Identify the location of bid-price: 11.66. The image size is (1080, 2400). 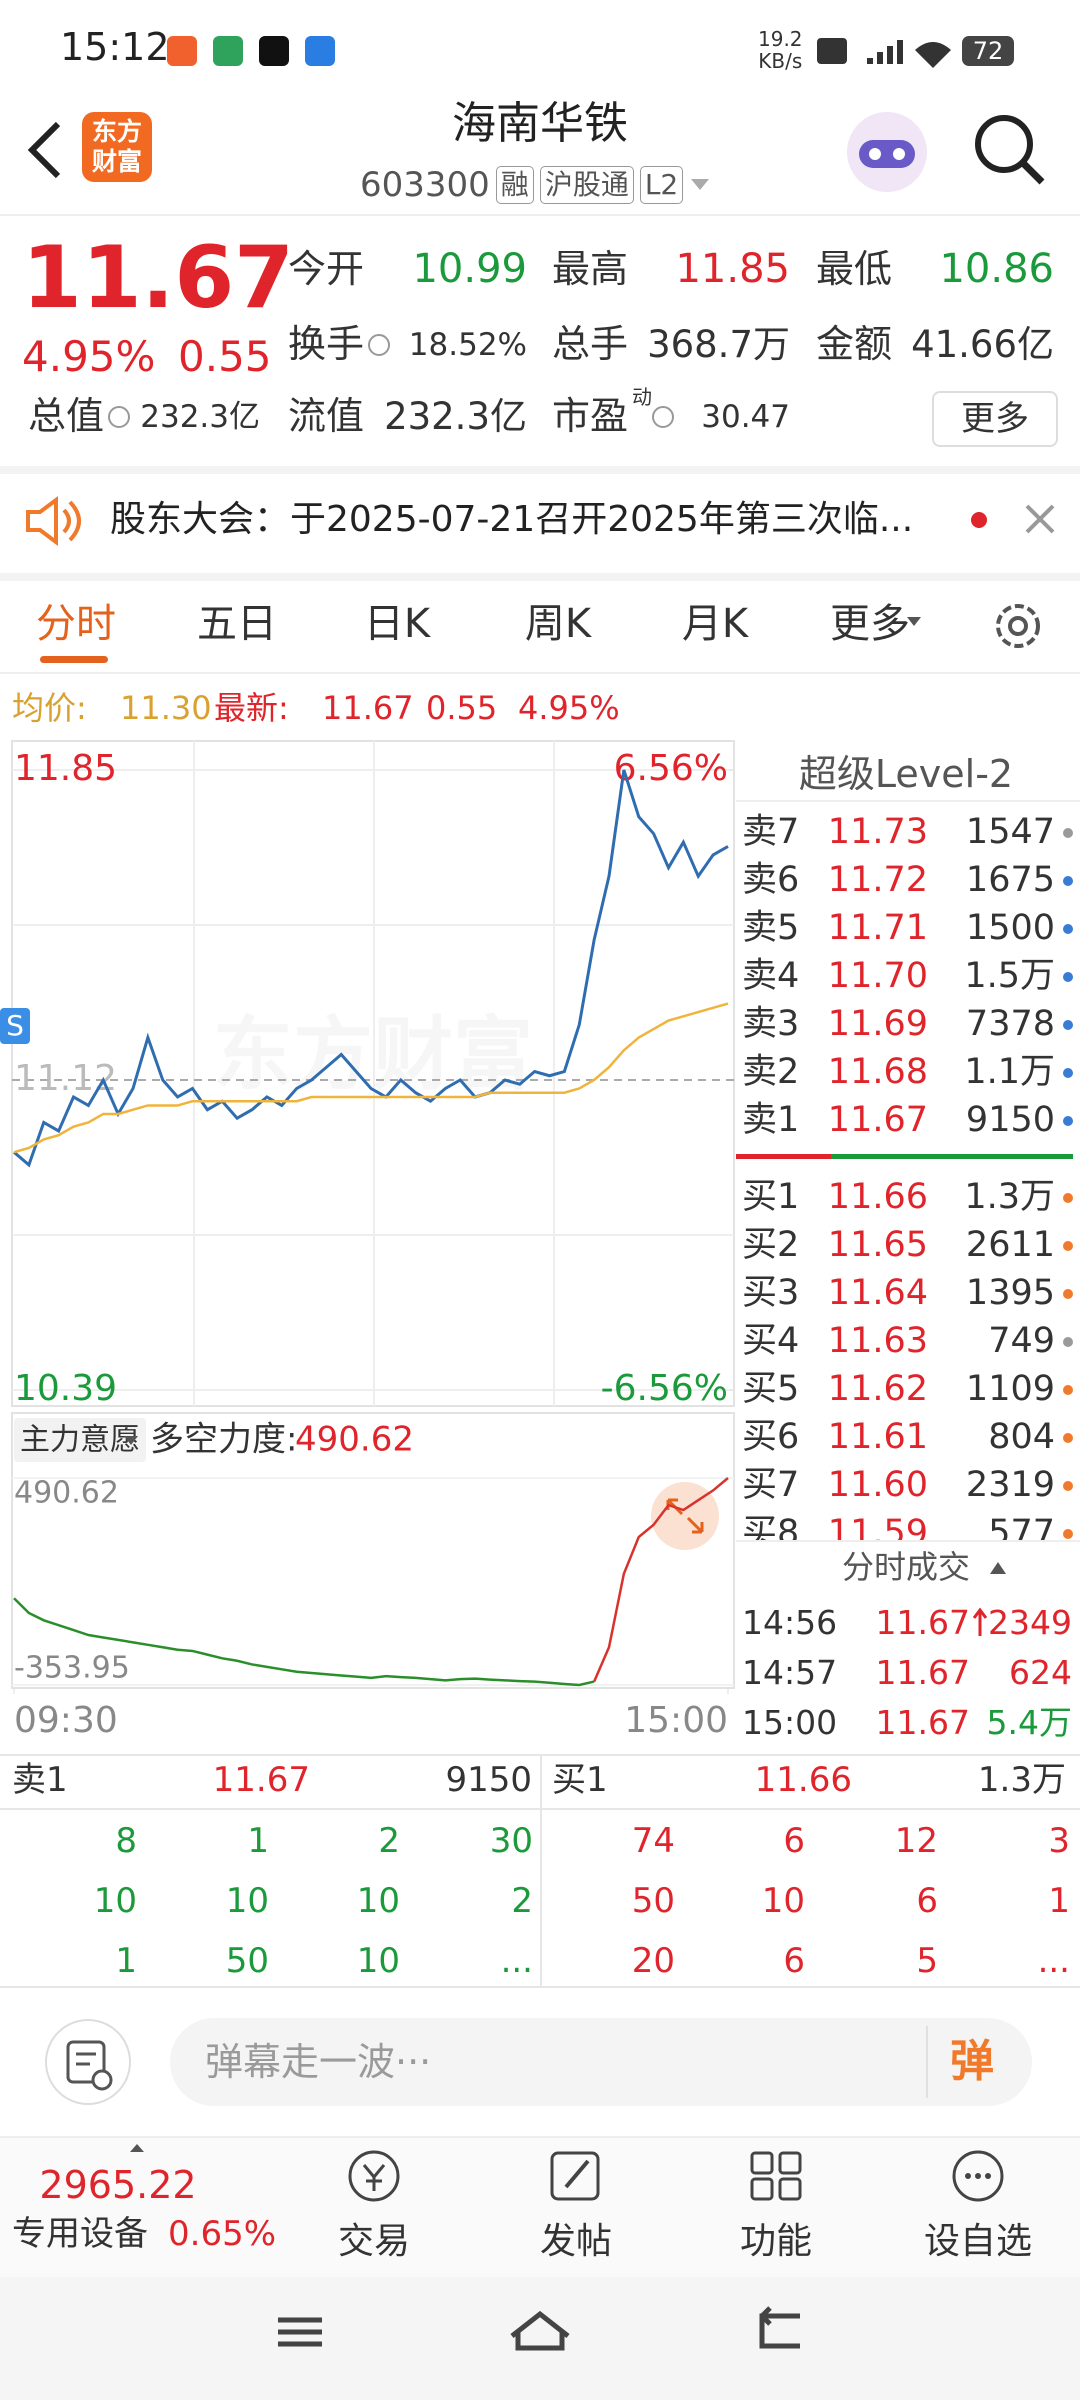
(877, 1197).